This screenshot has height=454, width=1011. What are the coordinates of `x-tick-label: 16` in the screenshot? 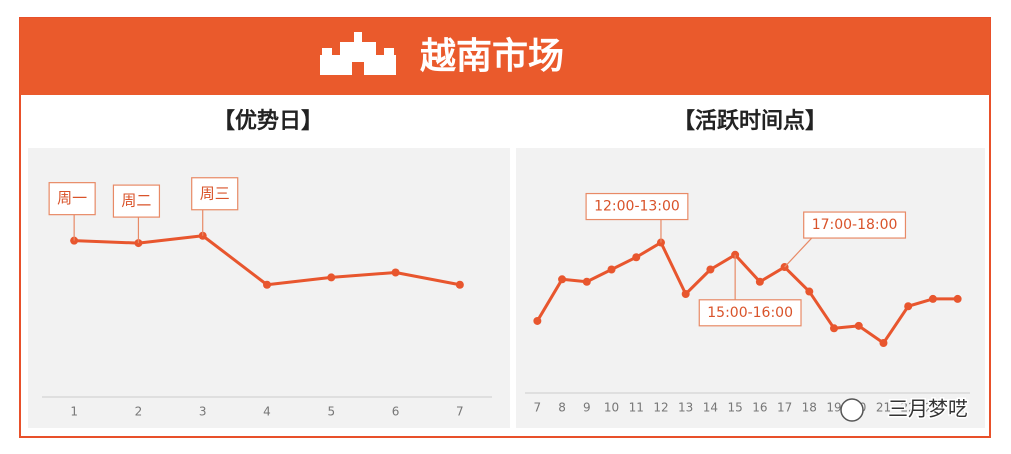 It's located at (759, 408).